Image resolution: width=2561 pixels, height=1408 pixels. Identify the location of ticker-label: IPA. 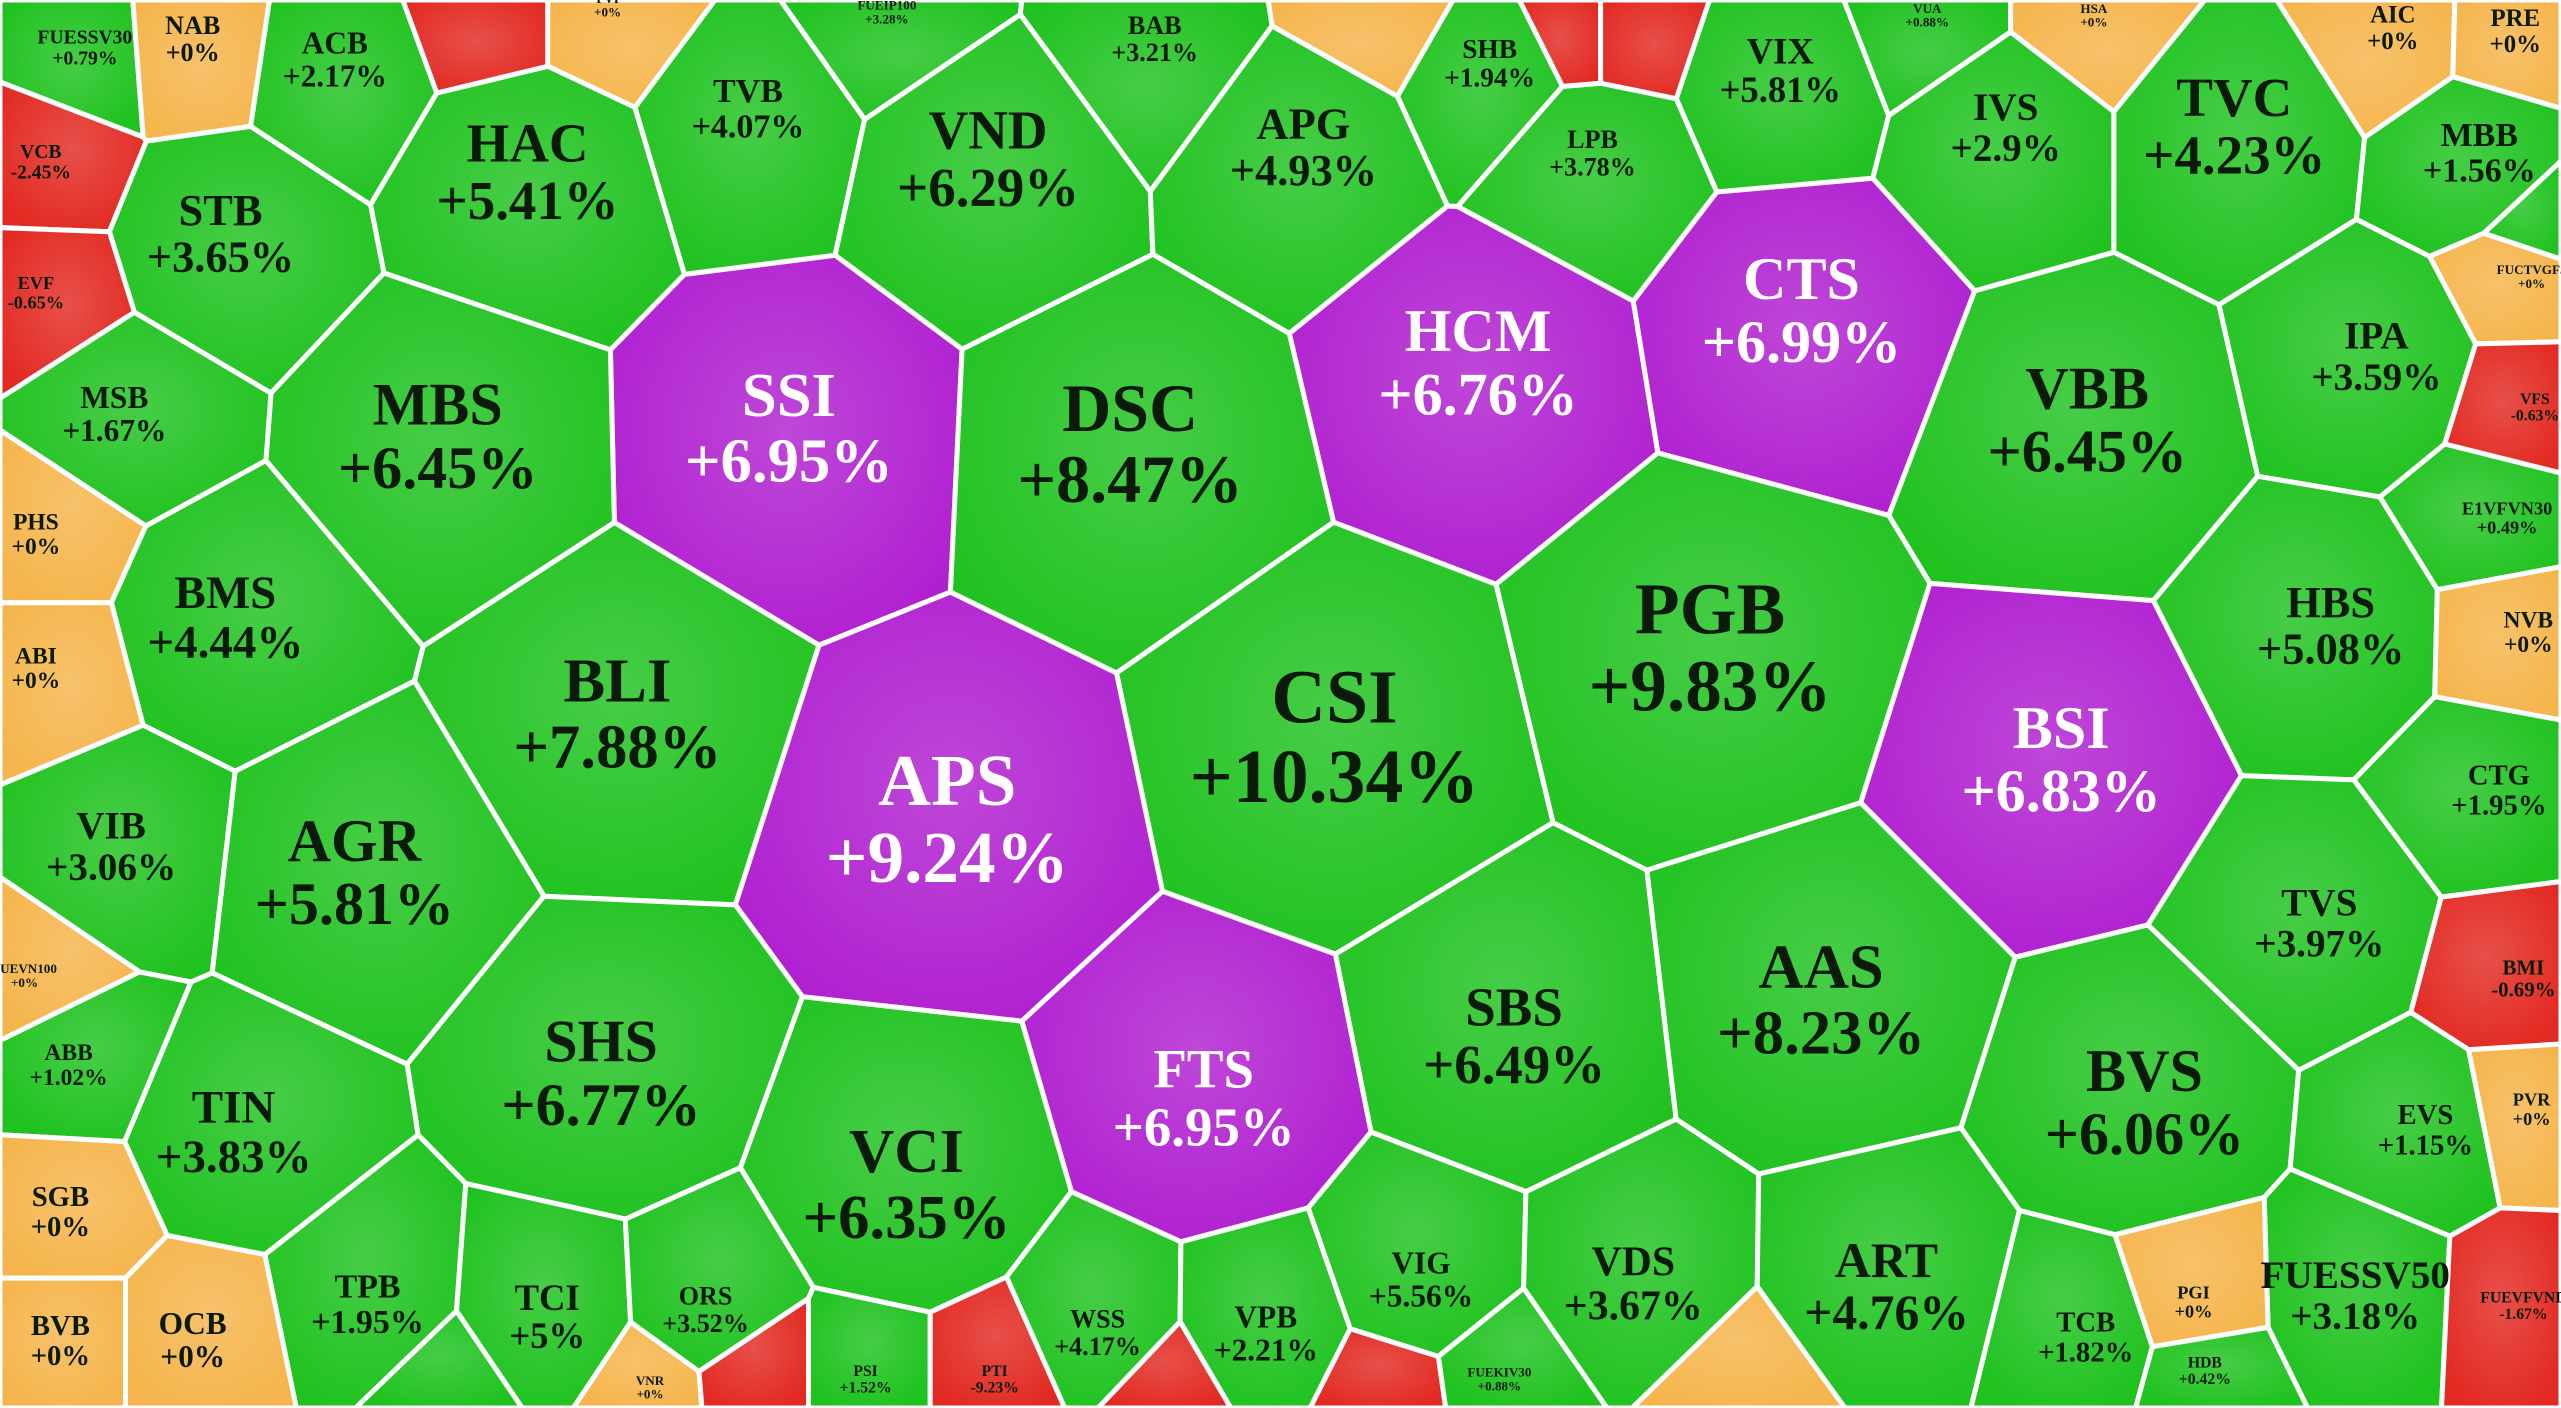
(2376, 336).